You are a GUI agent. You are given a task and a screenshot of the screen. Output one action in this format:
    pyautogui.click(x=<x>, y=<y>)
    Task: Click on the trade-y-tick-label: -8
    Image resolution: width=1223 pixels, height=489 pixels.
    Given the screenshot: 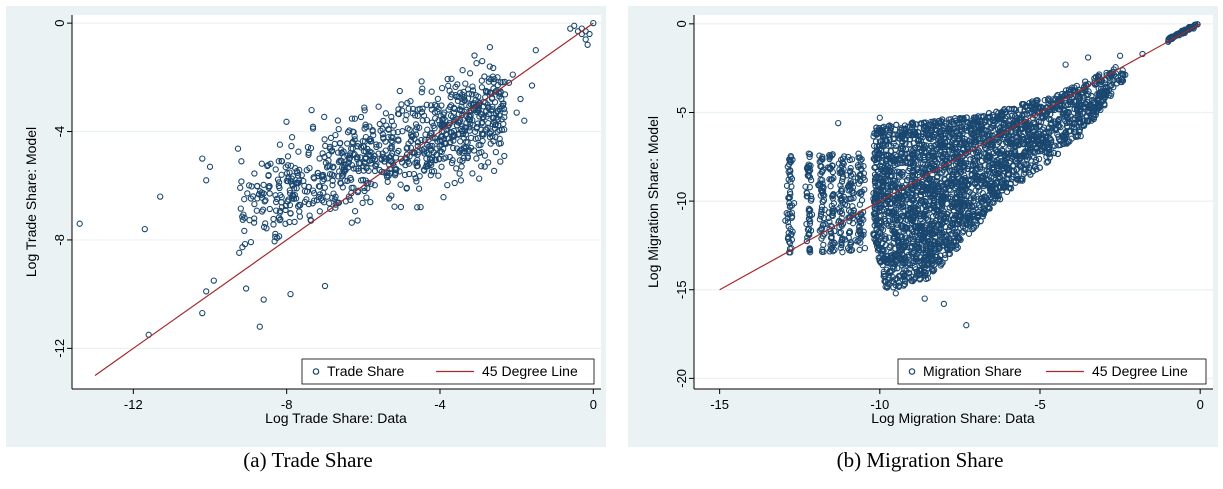 What is the action you would take?
    pyautogui.click(x=59, y=240)
    